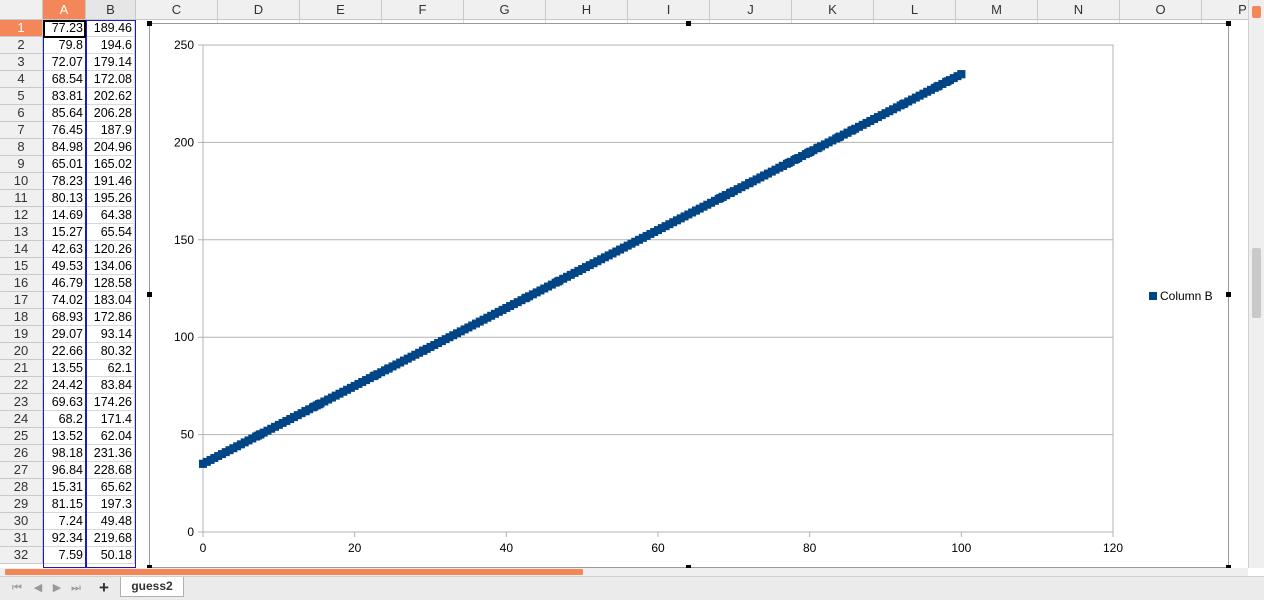 The width and height of the screenshot is (1264, 600). Describe the element at coordinates (833, 10) in the screenshot. I see `column-header-k: K` at that location.